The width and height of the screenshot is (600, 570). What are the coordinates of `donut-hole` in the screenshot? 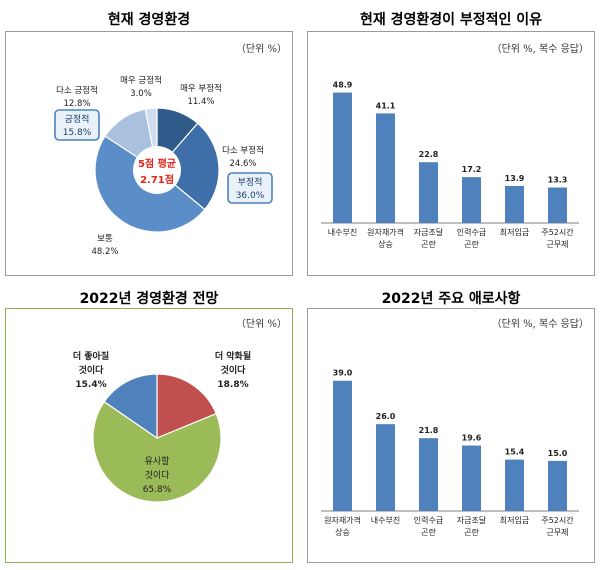 It's located at (157, 170).